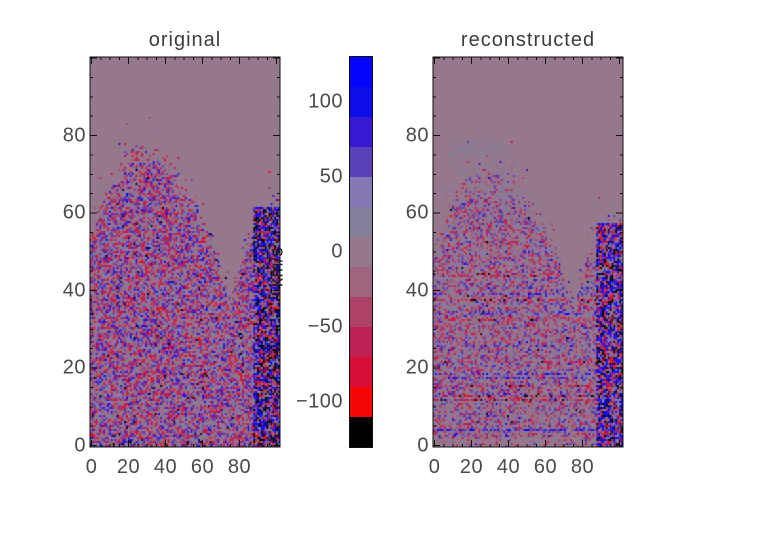 The width and height of the screenshot is (760, 560). Describe the element at coordinates (319, 401) in the screenshot. I see `colorbar-tick-label: −100` at that location.